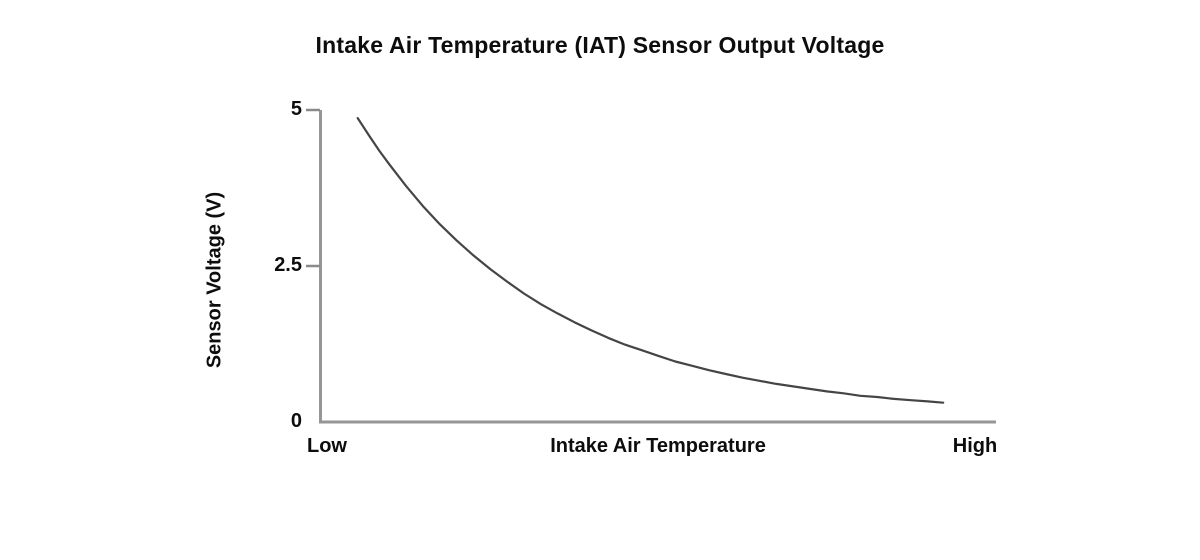  Describe the element at coordinates (327, 446) in the screenshot. I see `x-axis-label-low: Low` at that location.